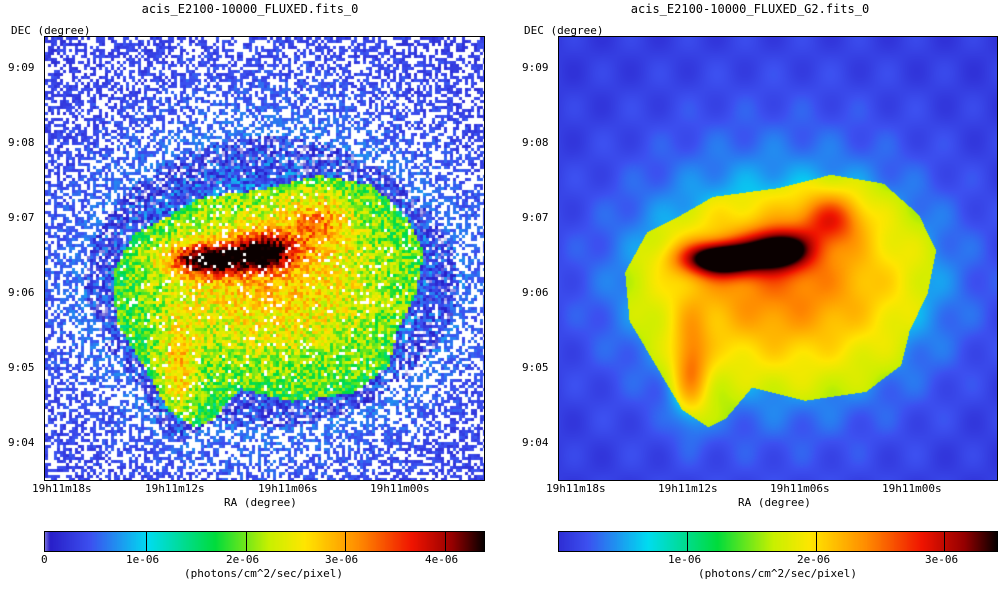  Describe the element at coordinates (535, 67) in the screenshot. I see `right-y-tick-label: 9:09` at that location.